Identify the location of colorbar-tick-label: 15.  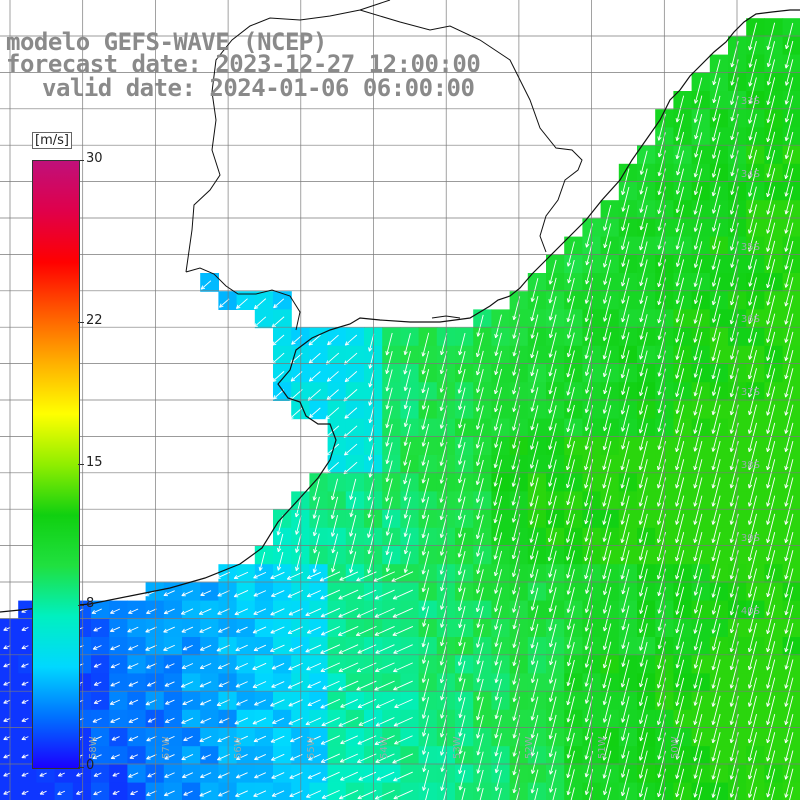
(94, 462).